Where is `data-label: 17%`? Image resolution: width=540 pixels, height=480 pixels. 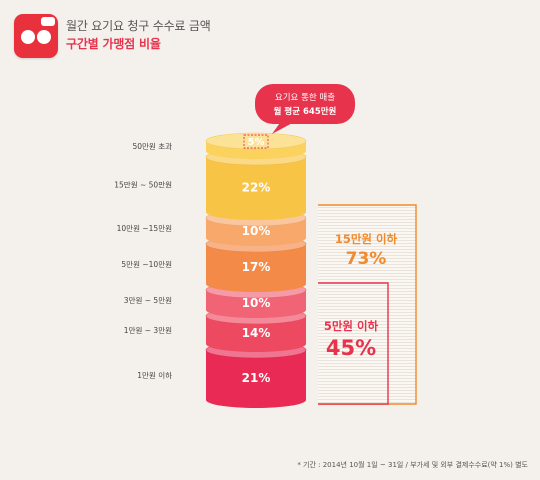 data-label: 17% is located at coordinates (256, 267).